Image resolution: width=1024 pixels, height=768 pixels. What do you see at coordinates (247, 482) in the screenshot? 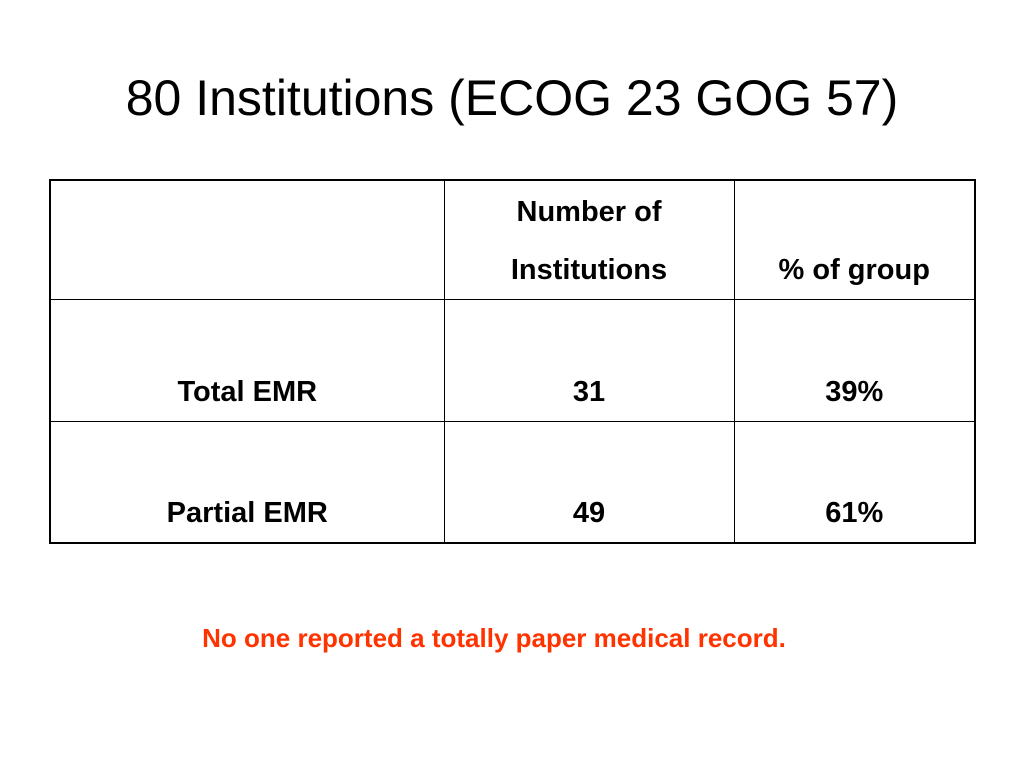
I see `row-label-cell: Partial EMR` at bounding box center [247, 482].